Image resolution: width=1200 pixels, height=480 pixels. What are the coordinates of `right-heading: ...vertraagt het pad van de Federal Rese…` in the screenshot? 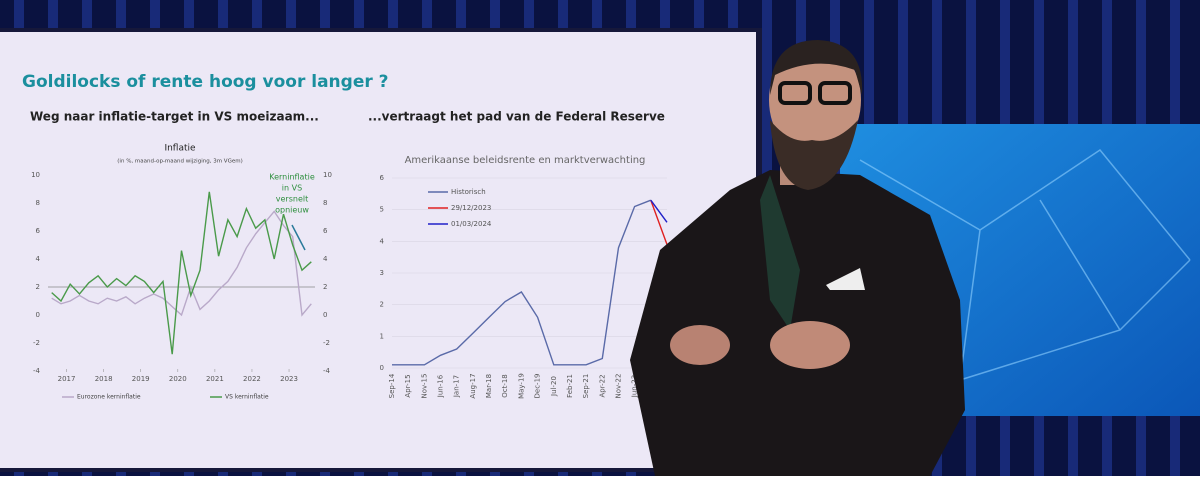 It's located at (516, 117).